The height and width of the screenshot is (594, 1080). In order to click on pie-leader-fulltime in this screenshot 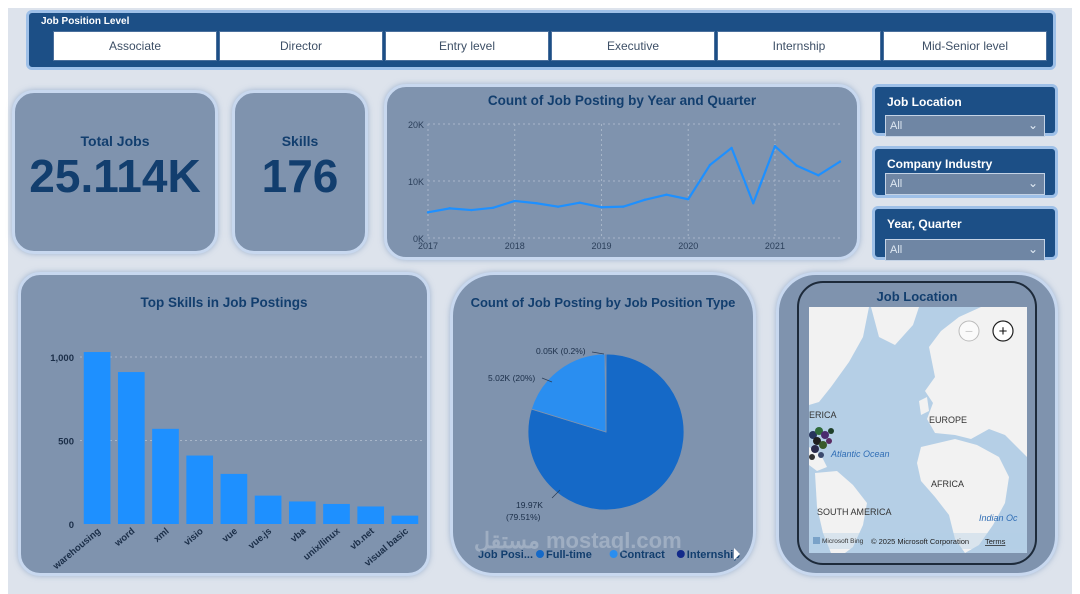, I will do `click(556, 494)`.